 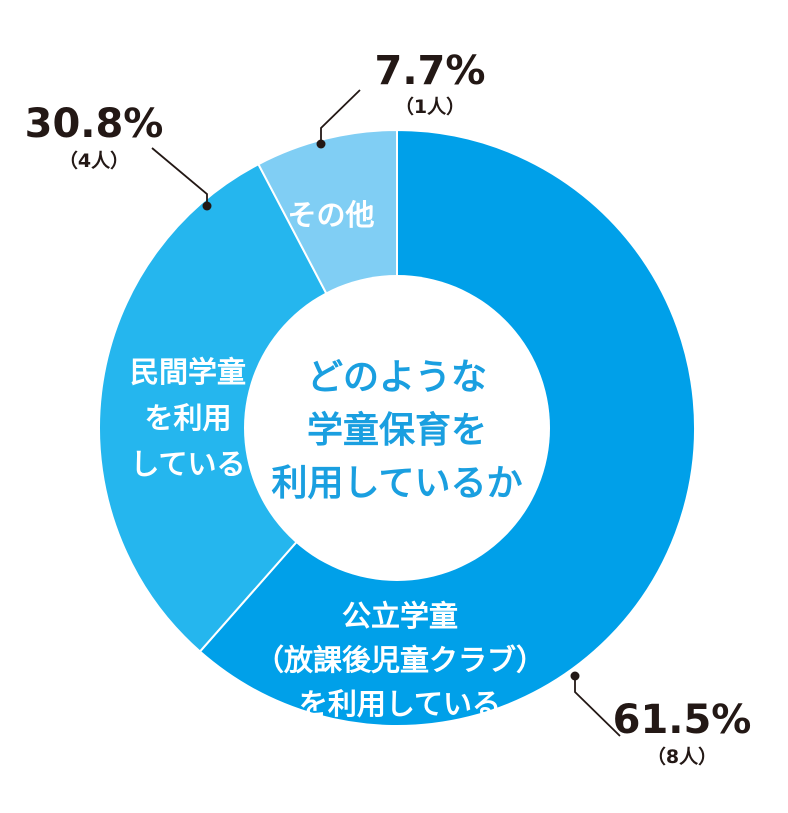 What do you see at coordinates (400, 704) in the screenshot?
I see `slice-label-public-3: を利用している` at bounding box center [400, 704].